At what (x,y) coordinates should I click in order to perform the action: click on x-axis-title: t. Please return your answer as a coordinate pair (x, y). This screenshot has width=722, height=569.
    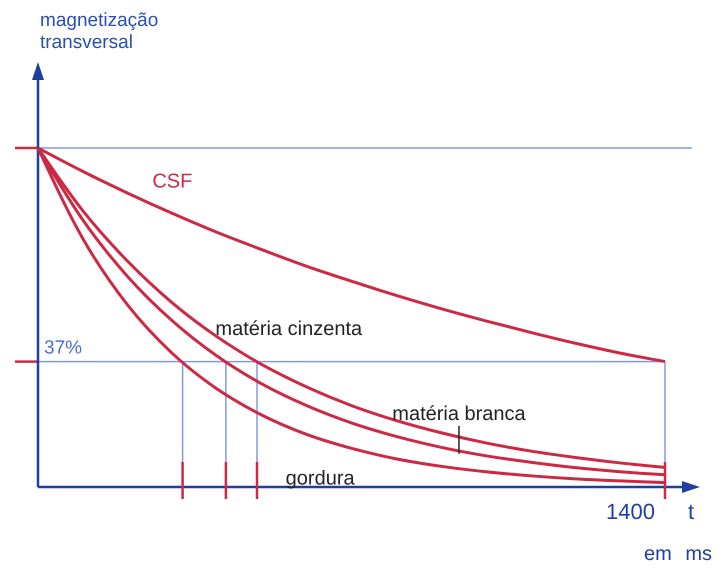
    Looking at the image, I should click on (691, 511).